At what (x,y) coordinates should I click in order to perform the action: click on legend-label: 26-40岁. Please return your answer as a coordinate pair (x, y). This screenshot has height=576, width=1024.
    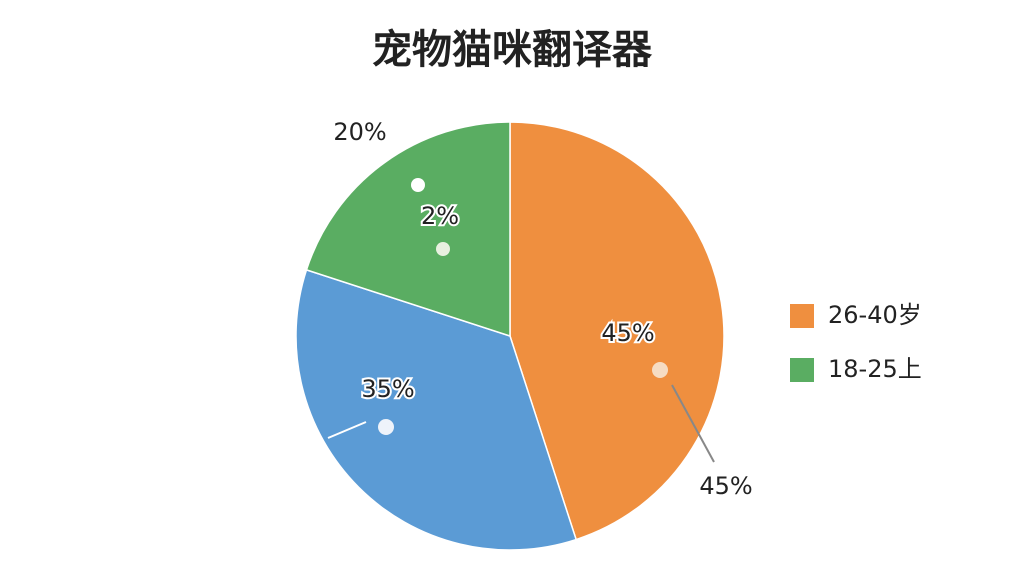
    Looking at the image, I should click on (875, 315).